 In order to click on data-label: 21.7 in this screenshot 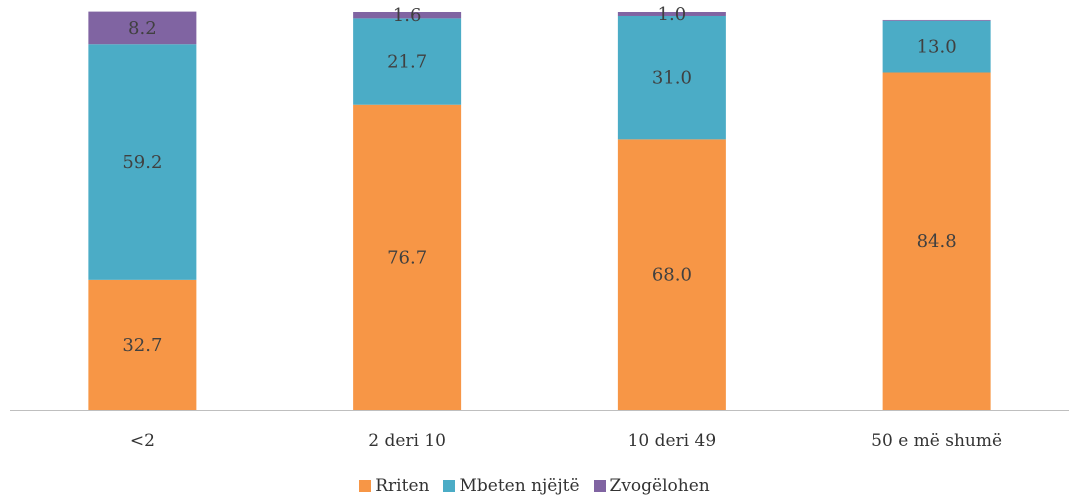, I will do `click(407, 62)`.